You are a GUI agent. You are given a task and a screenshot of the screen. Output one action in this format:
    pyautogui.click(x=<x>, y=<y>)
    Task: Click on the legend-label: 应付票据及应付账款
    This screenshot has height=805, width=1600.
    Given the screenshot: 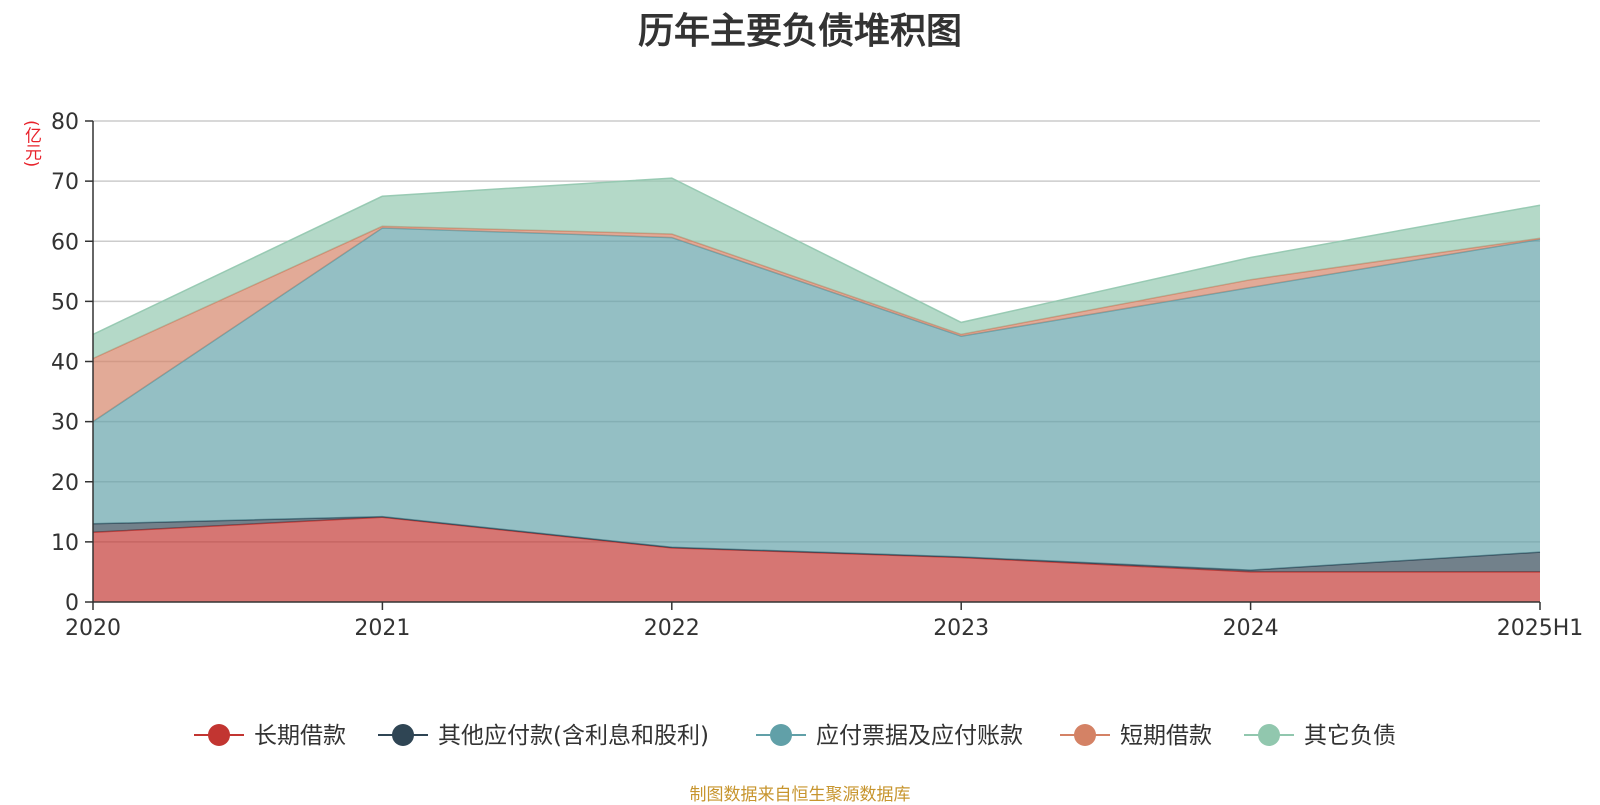 What is the action you would take?
    pyautogui.click(x=919, y=736)
    